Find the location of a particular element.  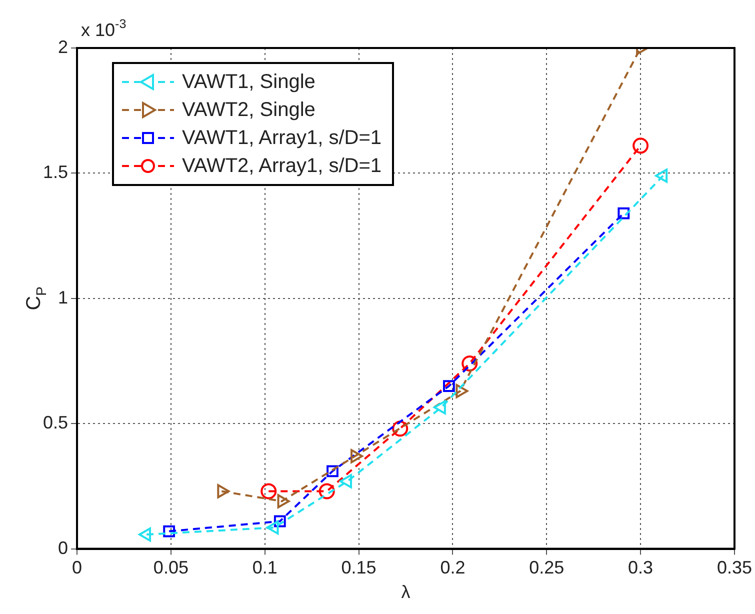

x-tick-label: 0.35 is located at coordinates (734, 568).